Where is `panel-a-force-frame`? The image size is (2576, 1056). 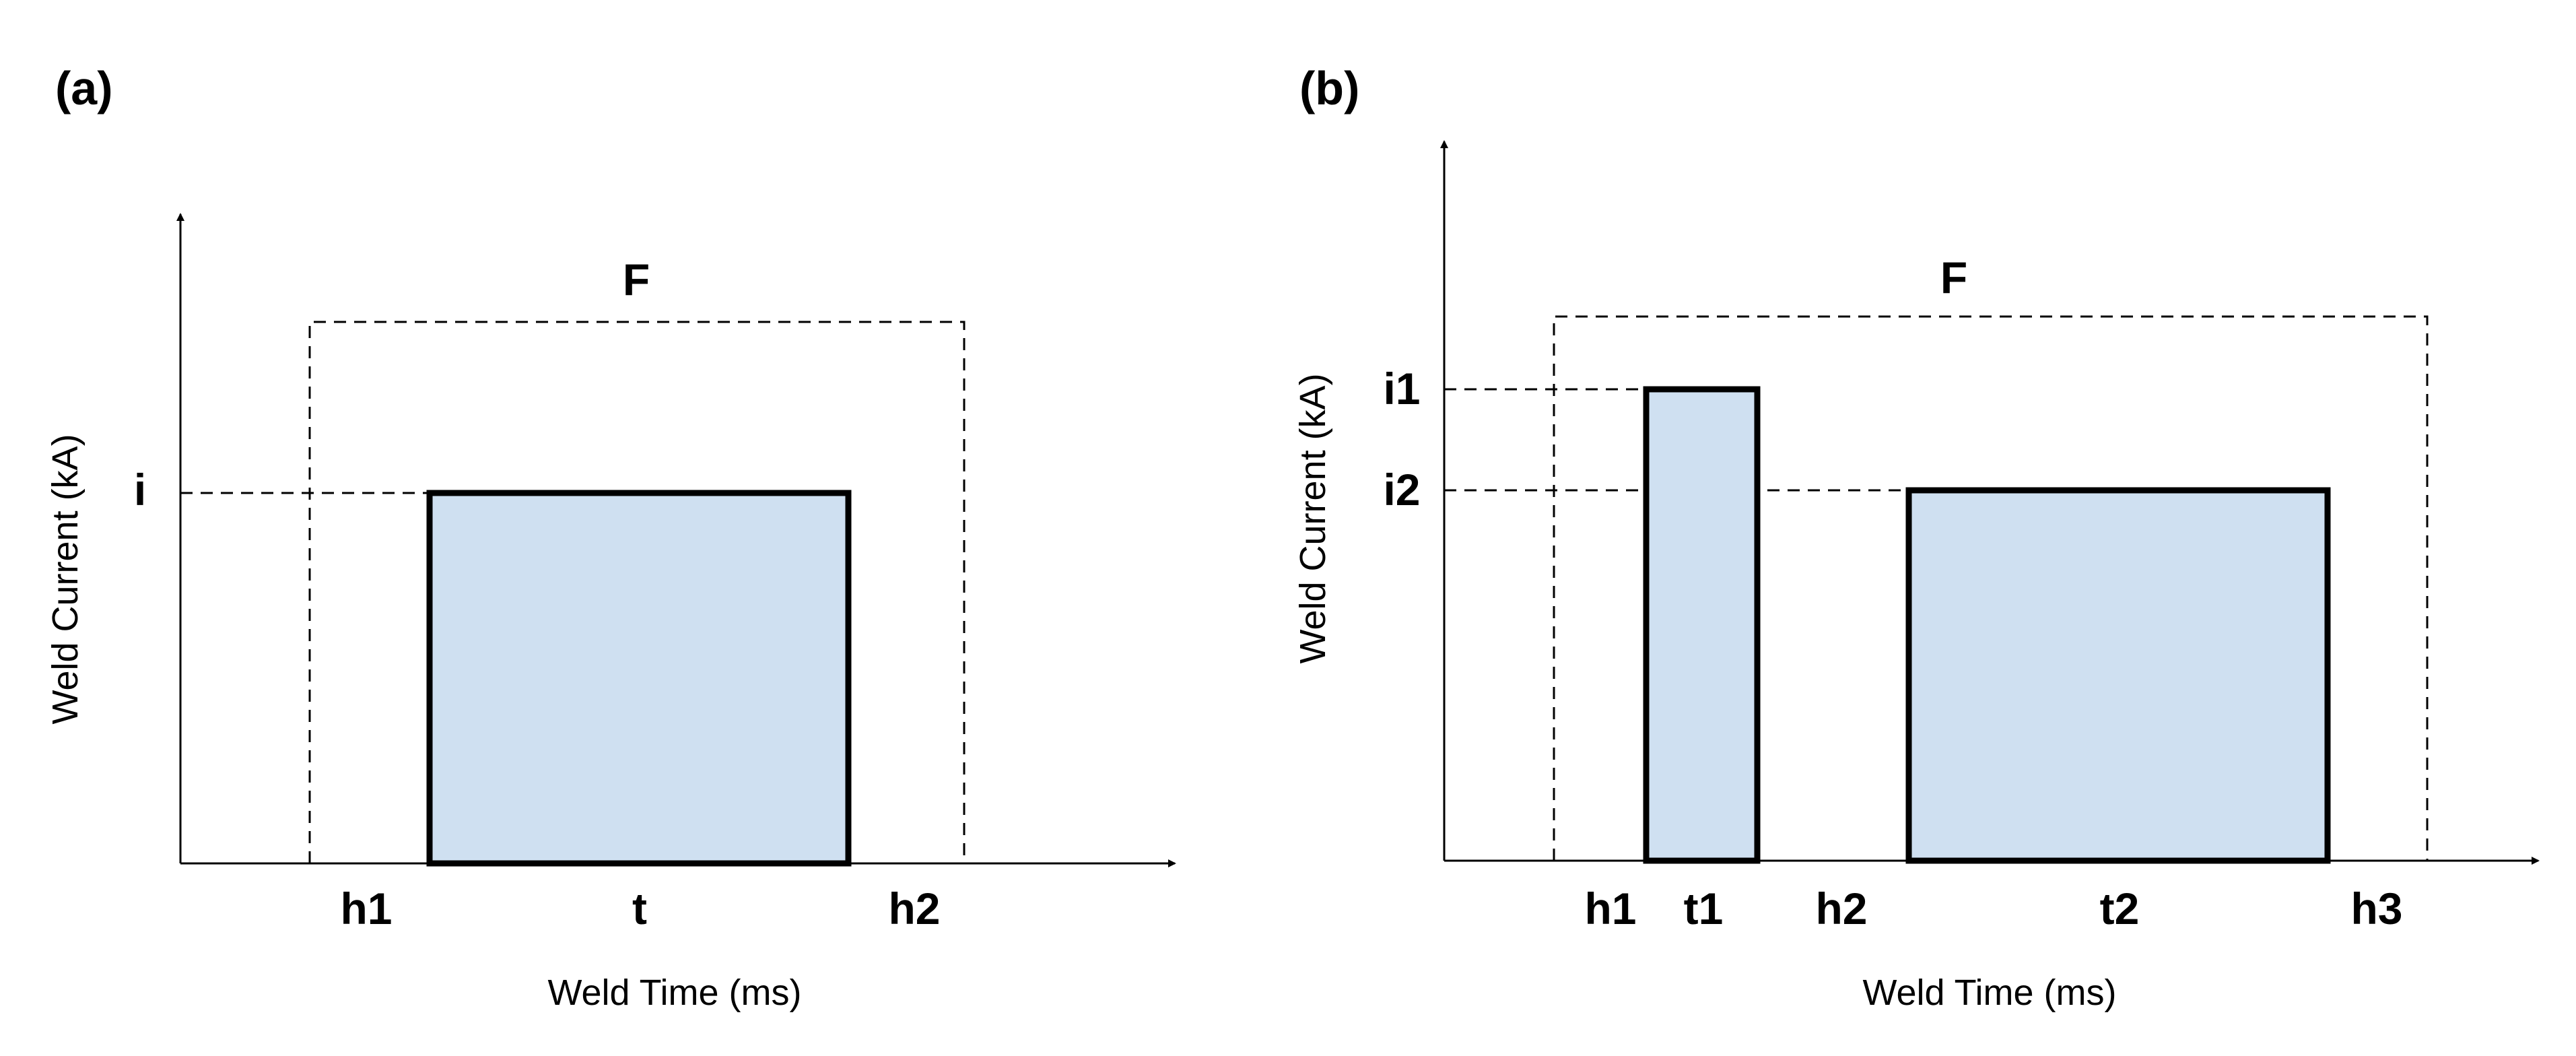
panel-a-force-frame is located at coordinates (636, 592).